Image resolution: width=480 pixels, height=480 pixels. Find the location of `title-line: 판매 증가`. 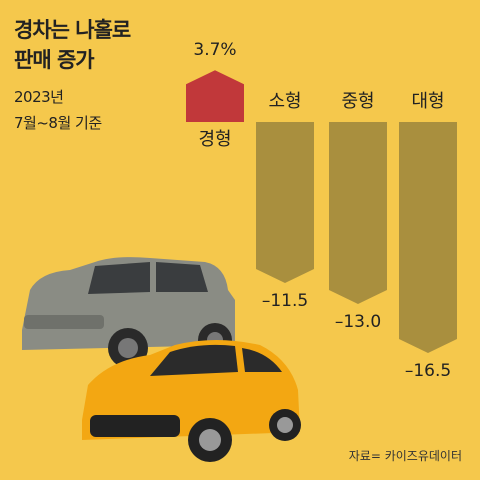

title-line: 판매 증가 is located at coordinates (54, 60).